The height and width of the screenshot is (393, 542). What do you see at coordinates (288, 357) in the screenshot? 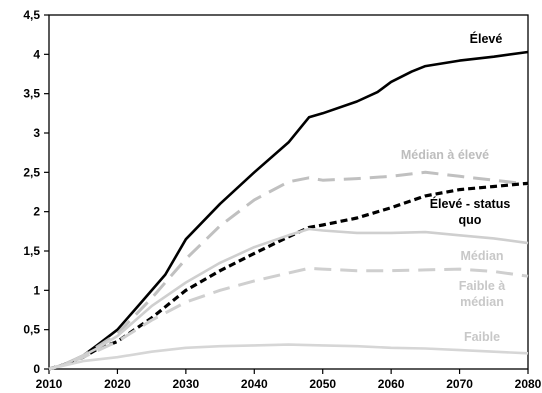
I see `series-line-faible` at bounding box center [288, 357].